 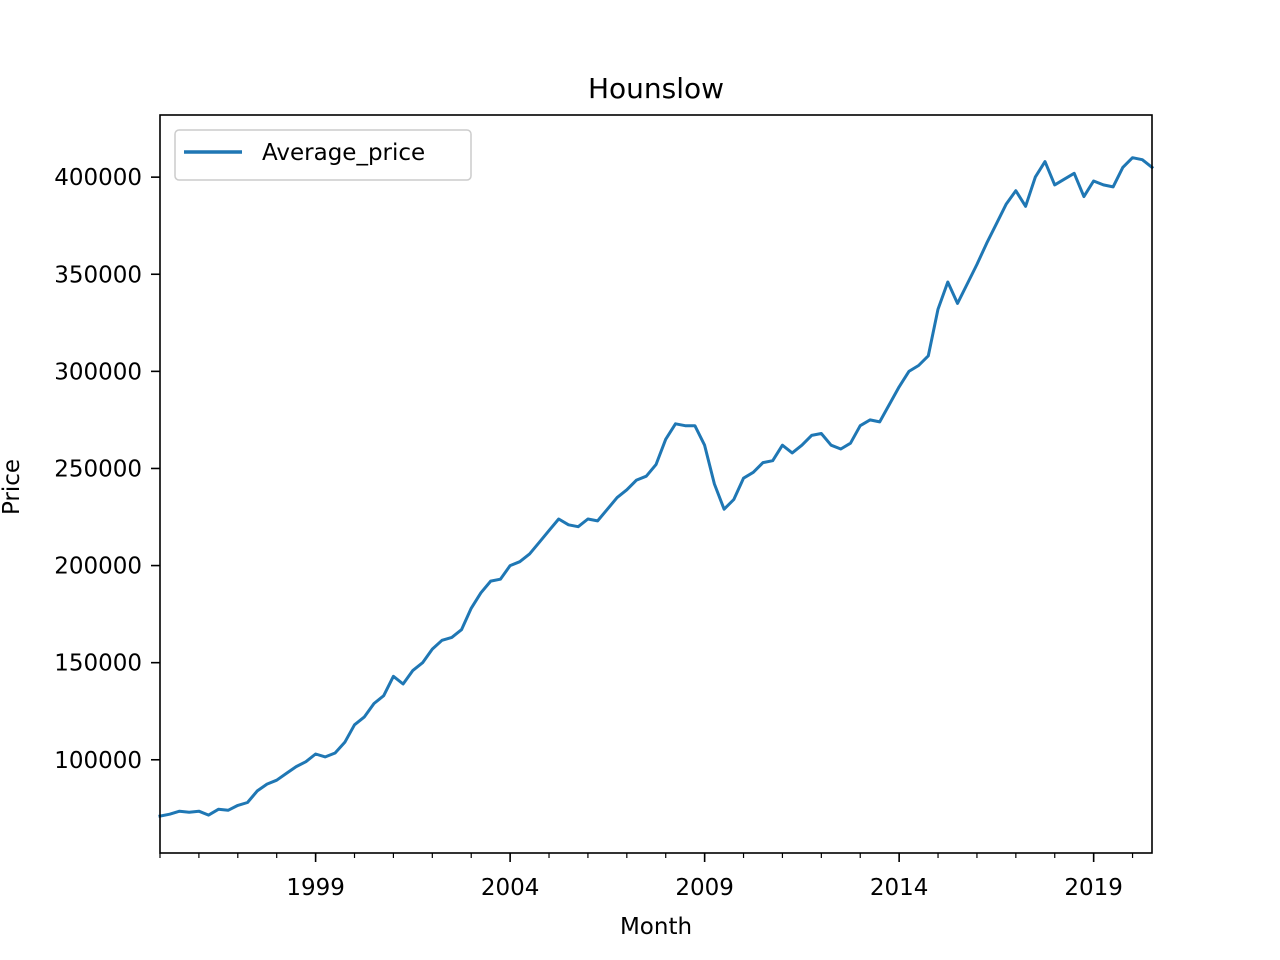 What do you see at coordinates (98, 761) in the screenshot?
I see `y-tick-label: 100000` at bounding box center [98, 761].